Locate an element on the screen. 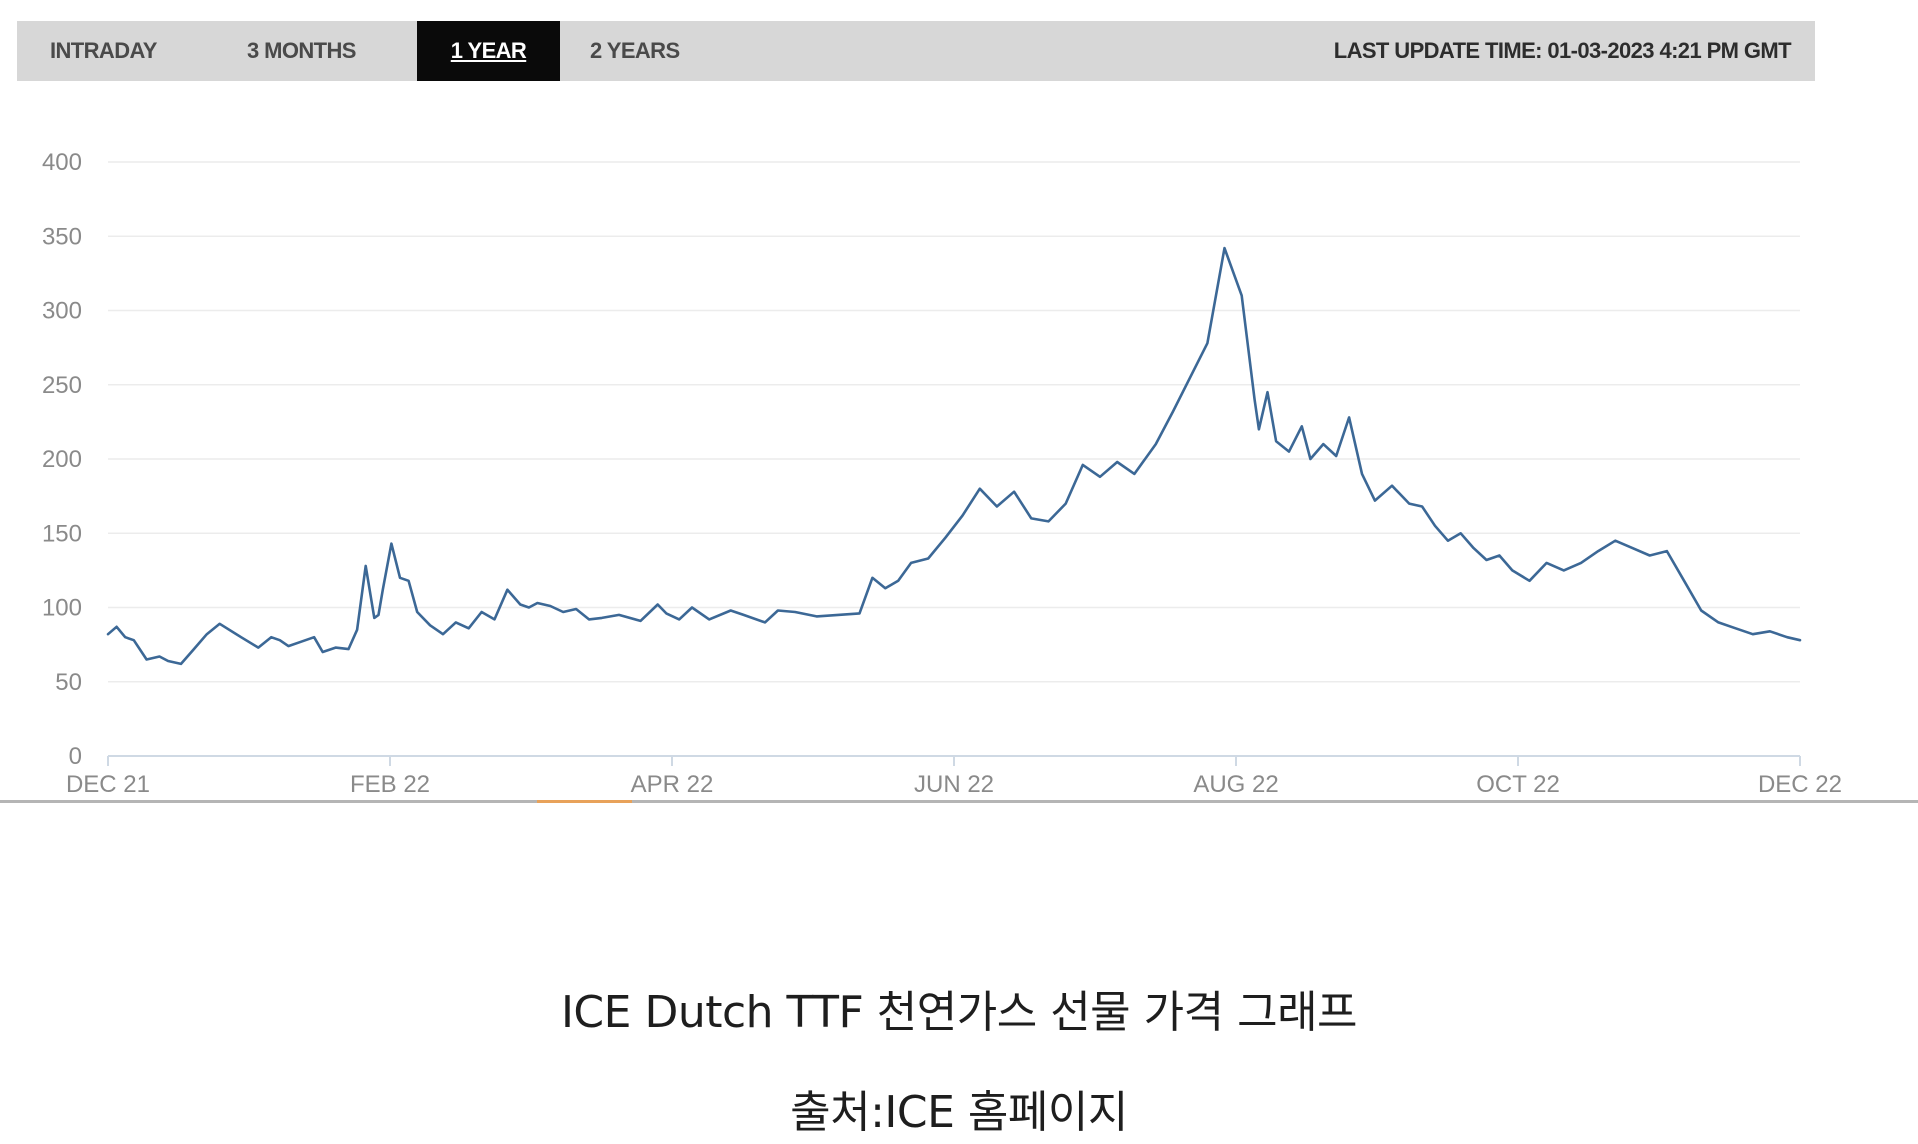 This screenshot has width=1918, height=1144. x-tick-label: FEB 22 is located at coordinates (390, 784).